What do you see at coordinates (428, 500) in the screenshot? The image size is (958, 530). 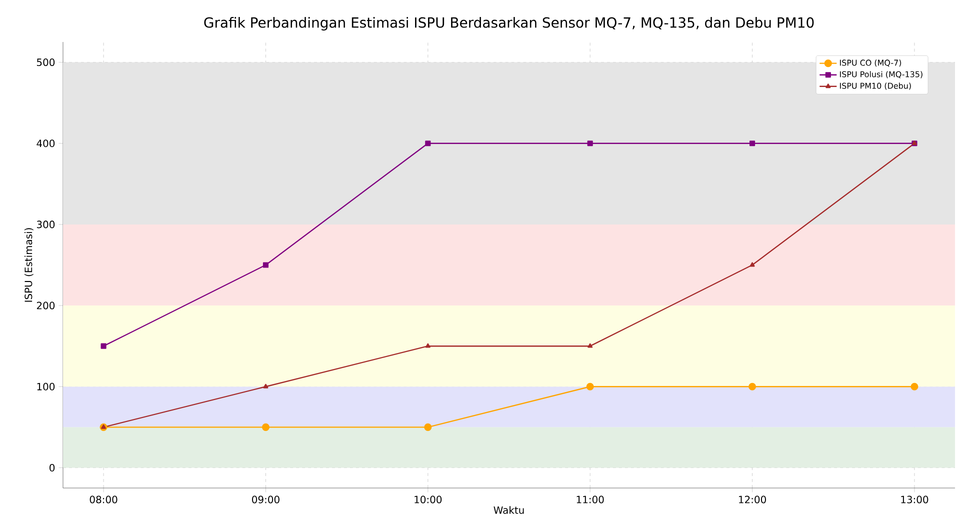 I see `x-tick-label: 10:00` at bounding box center [428, 500].